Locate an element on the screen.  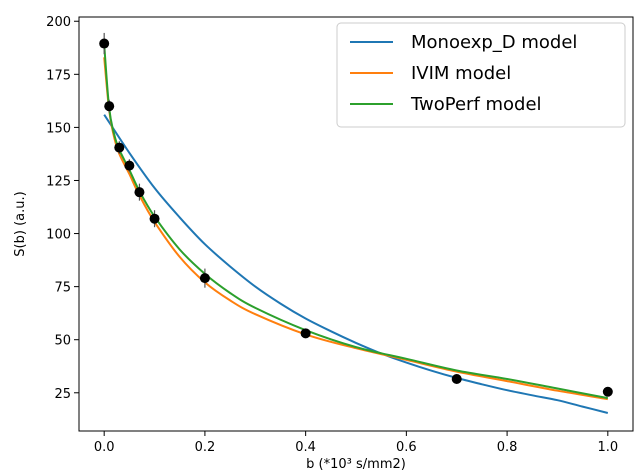
y-tick-label: 100 is located at coordinates (58, 235).